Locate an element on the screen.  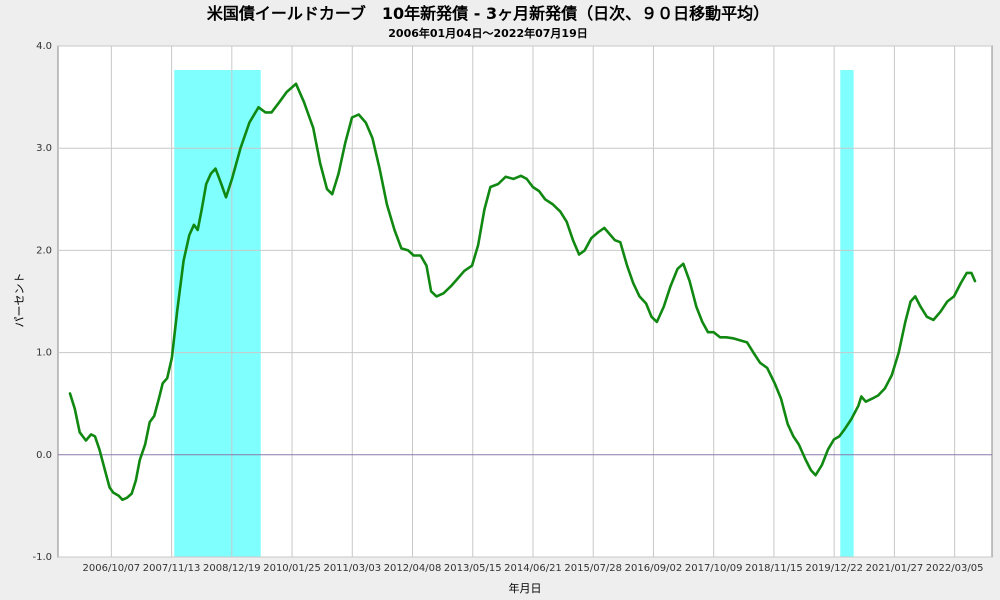
y-tick-label: 2.0 is located at coordinates (44, 250).